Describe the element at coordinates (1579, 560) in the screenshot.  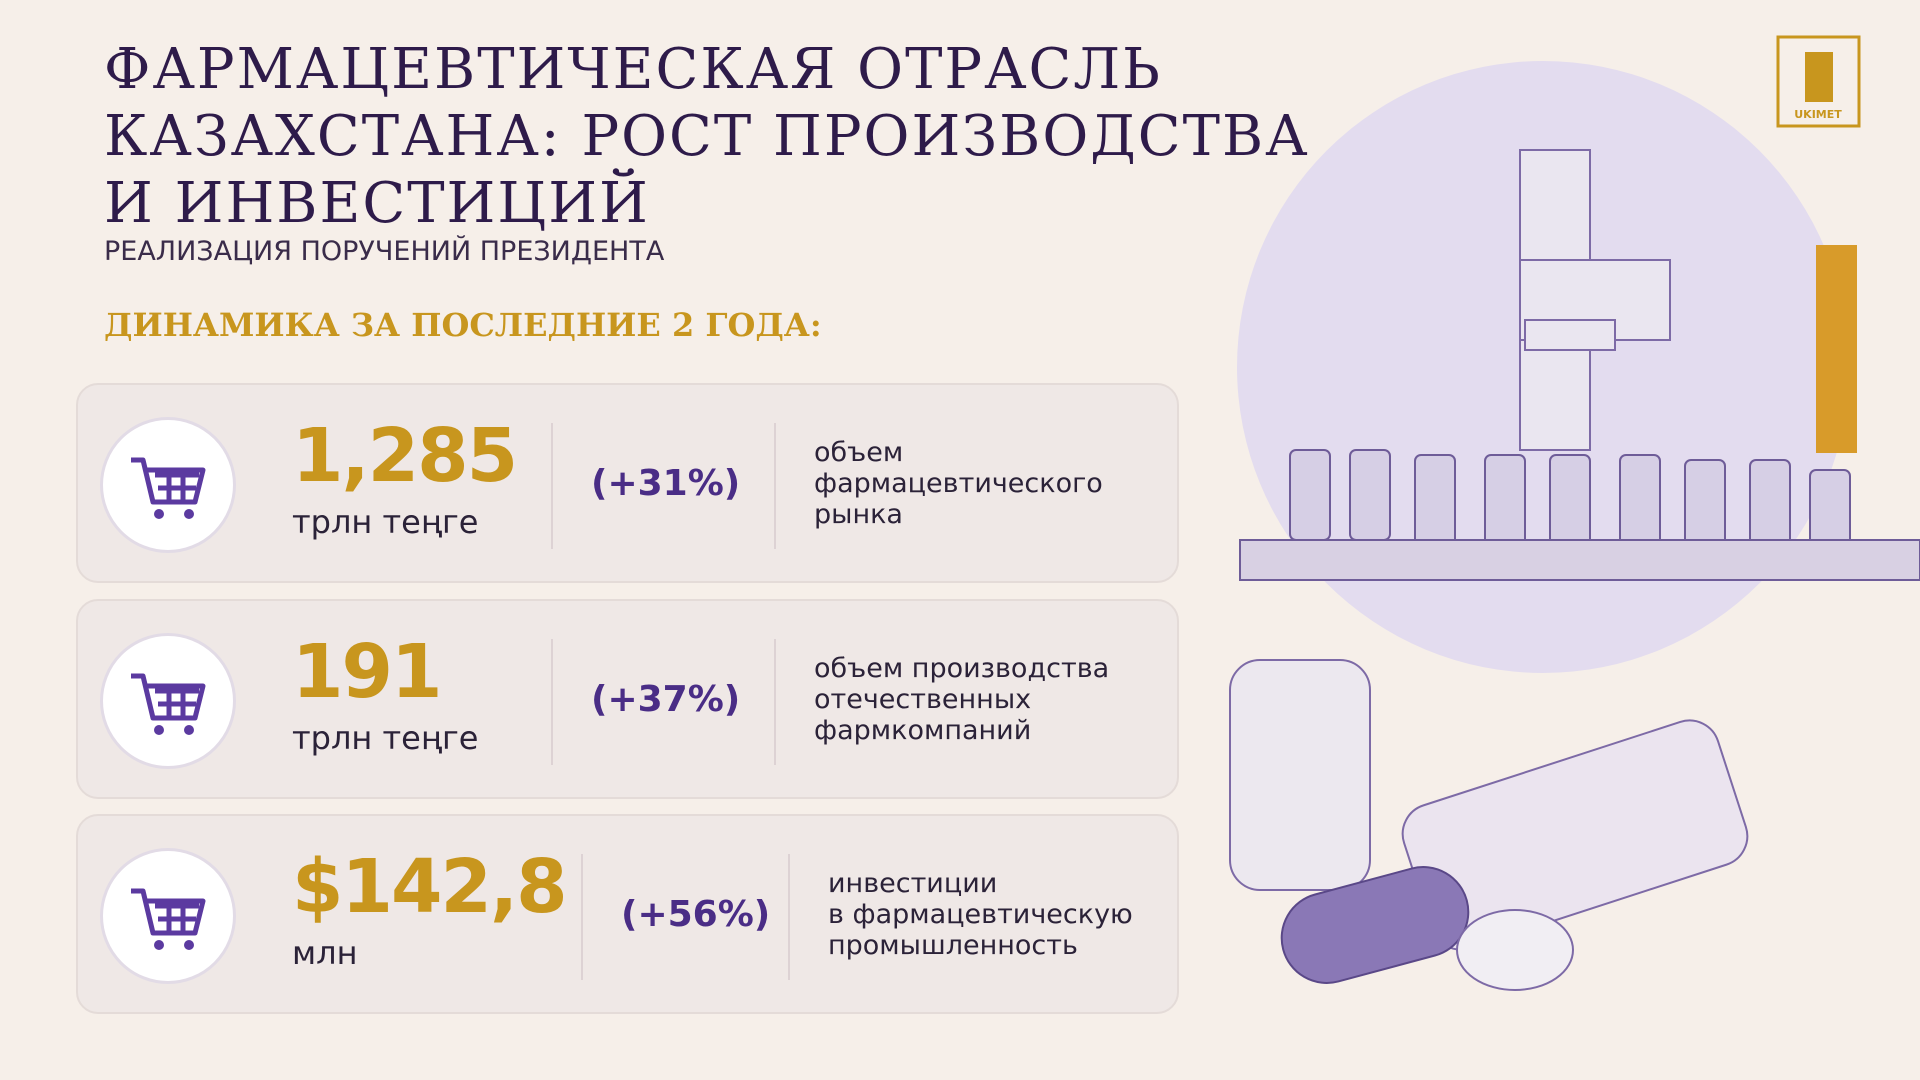
I see `conveyor` at that location.